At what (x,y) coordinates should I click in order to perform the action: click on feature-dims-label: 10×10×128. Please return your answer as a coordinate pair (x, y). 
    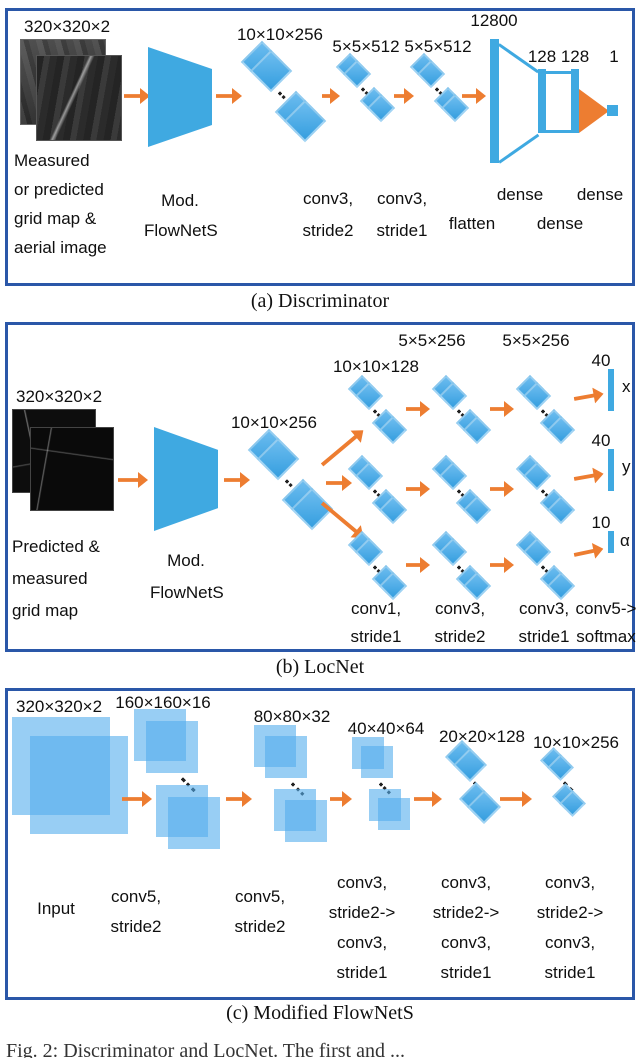
    Looking at the image, I should click on (376, 366).